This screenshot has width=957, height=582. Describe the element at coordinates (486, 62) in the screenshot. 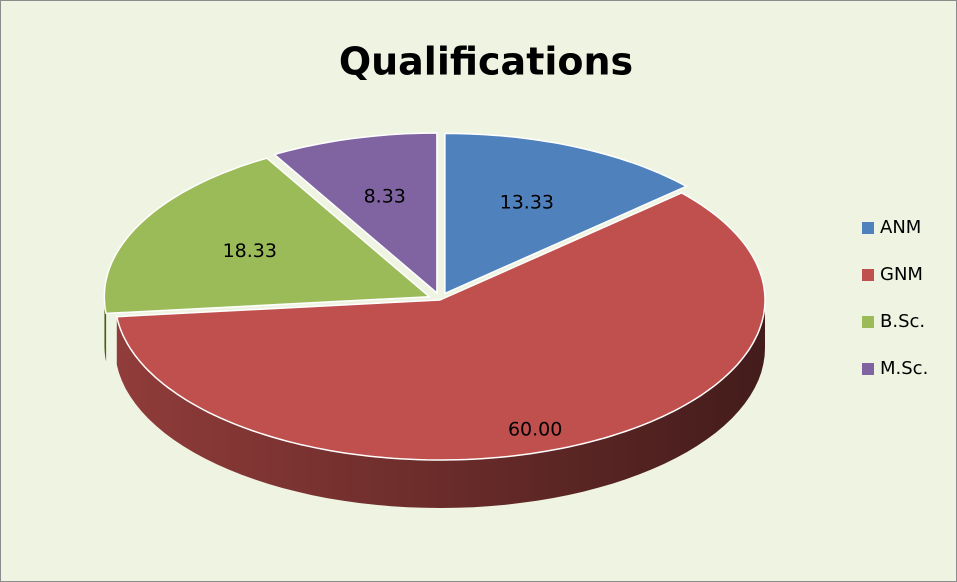

I see `chart-title: Qualifications` at that location.